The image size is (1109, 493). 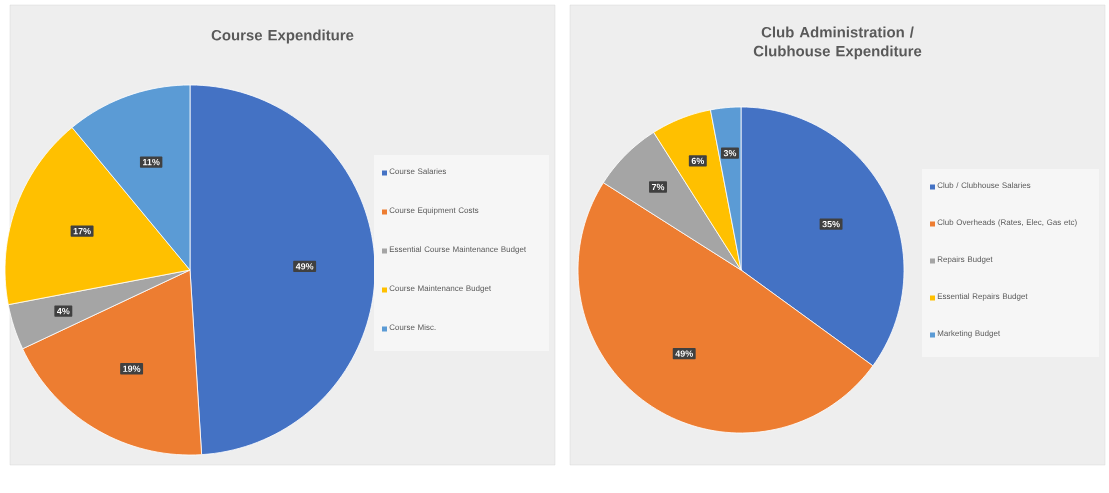 What do you see at coordinates (831, 224) in the screenshot?
I see `data-label: 35%` at bounding box center [831, 224].